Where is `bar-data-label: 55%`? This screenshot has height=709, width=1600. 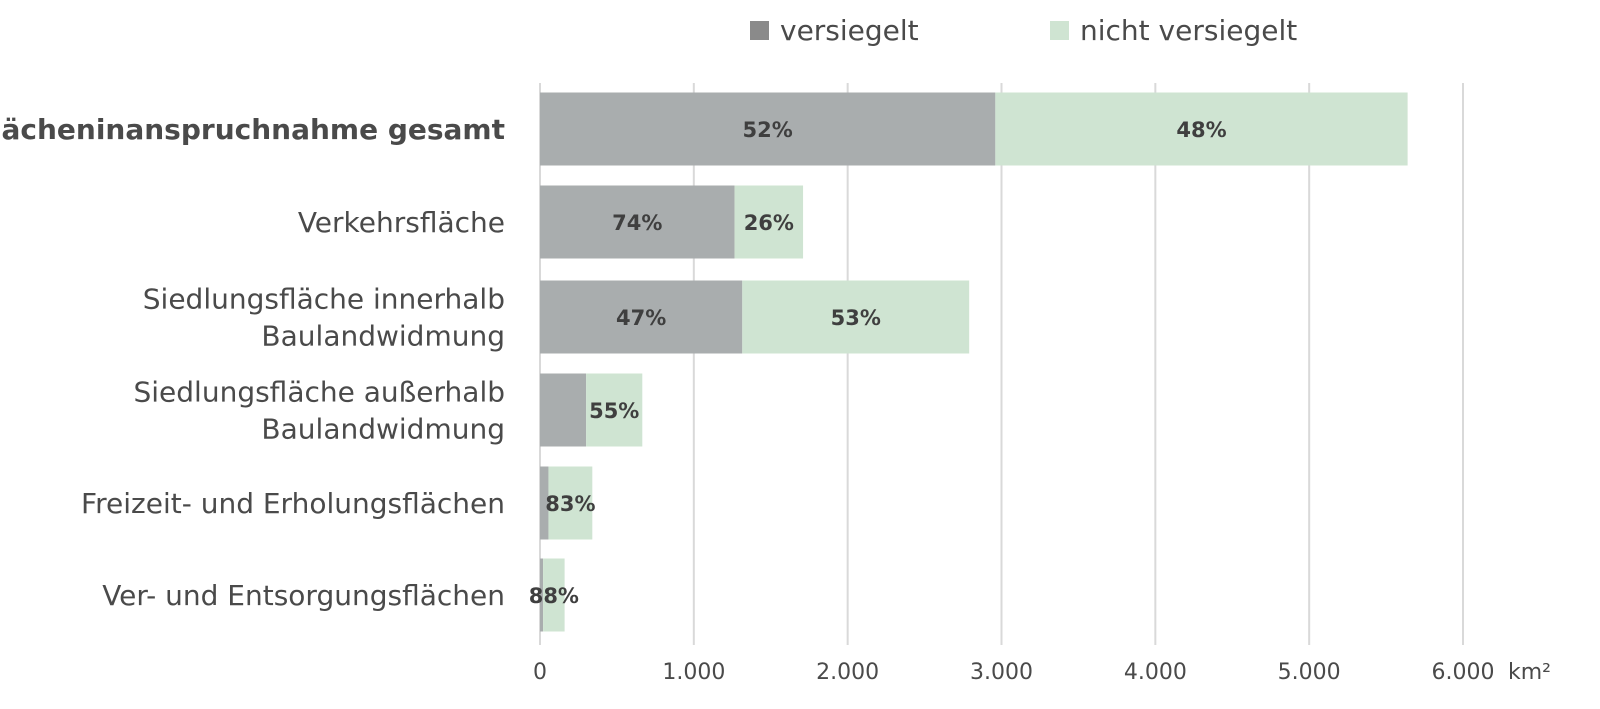 bar-data-label: 55% is located at coordinates (614, 411).